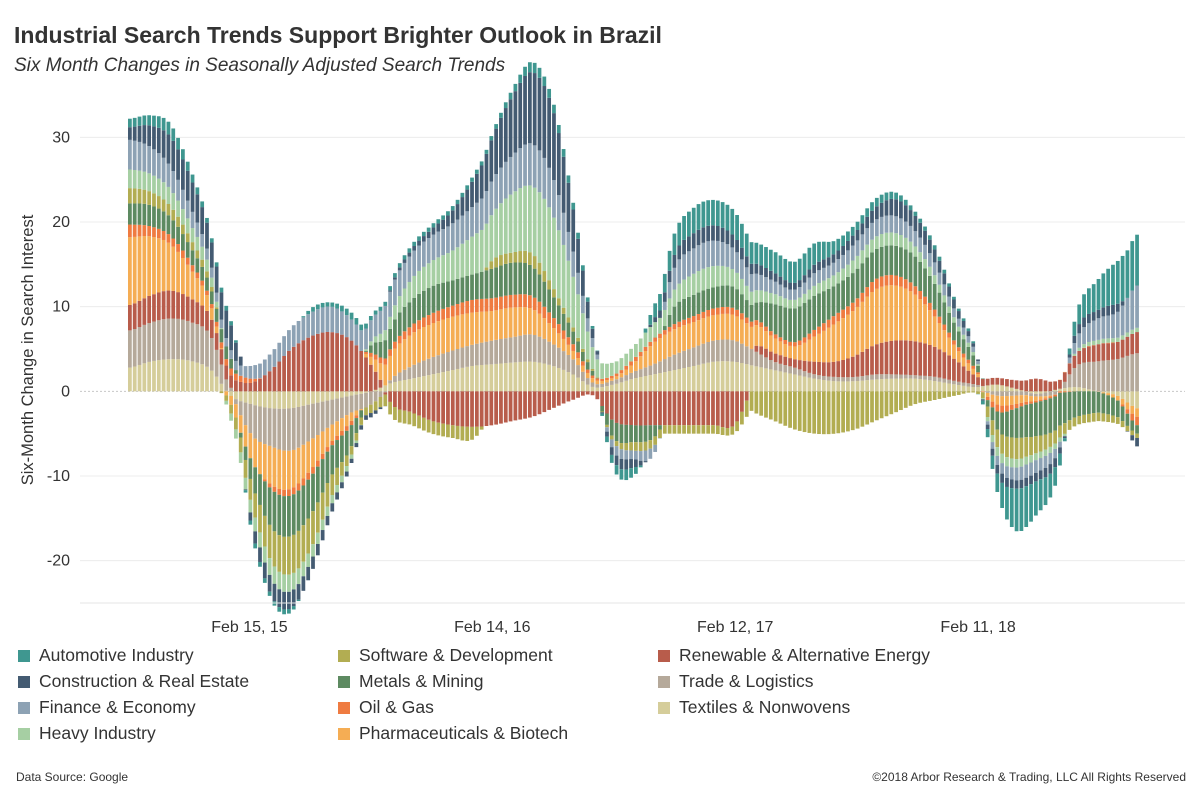  What do you see at coordinates (492, 627) in the screenshot?
I see `x-tick-label: Feb 14, 16` at bounding box center [492, 627].